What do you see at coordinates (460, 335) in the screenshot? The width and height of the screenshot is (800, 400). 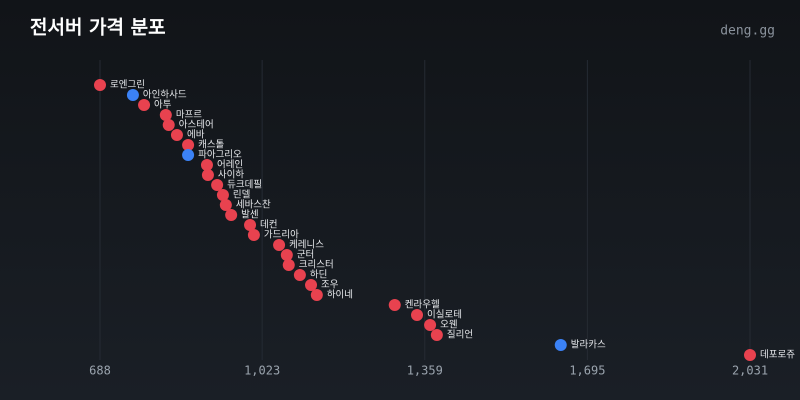 I see `dot-label: 질리언` at bounding box center [460, 335].